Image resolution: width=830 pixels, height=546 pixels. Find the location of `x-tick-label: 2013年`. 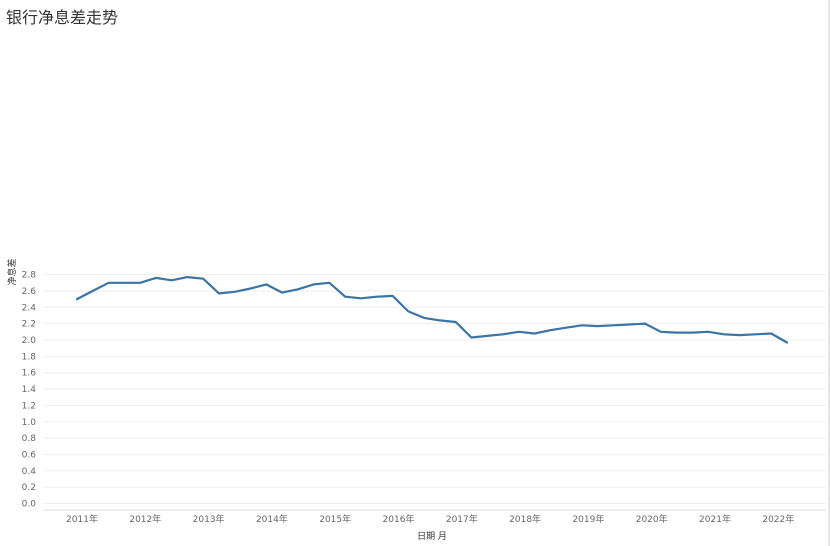

x-tick-label: 2013年 is located at coordinates (209, 519).